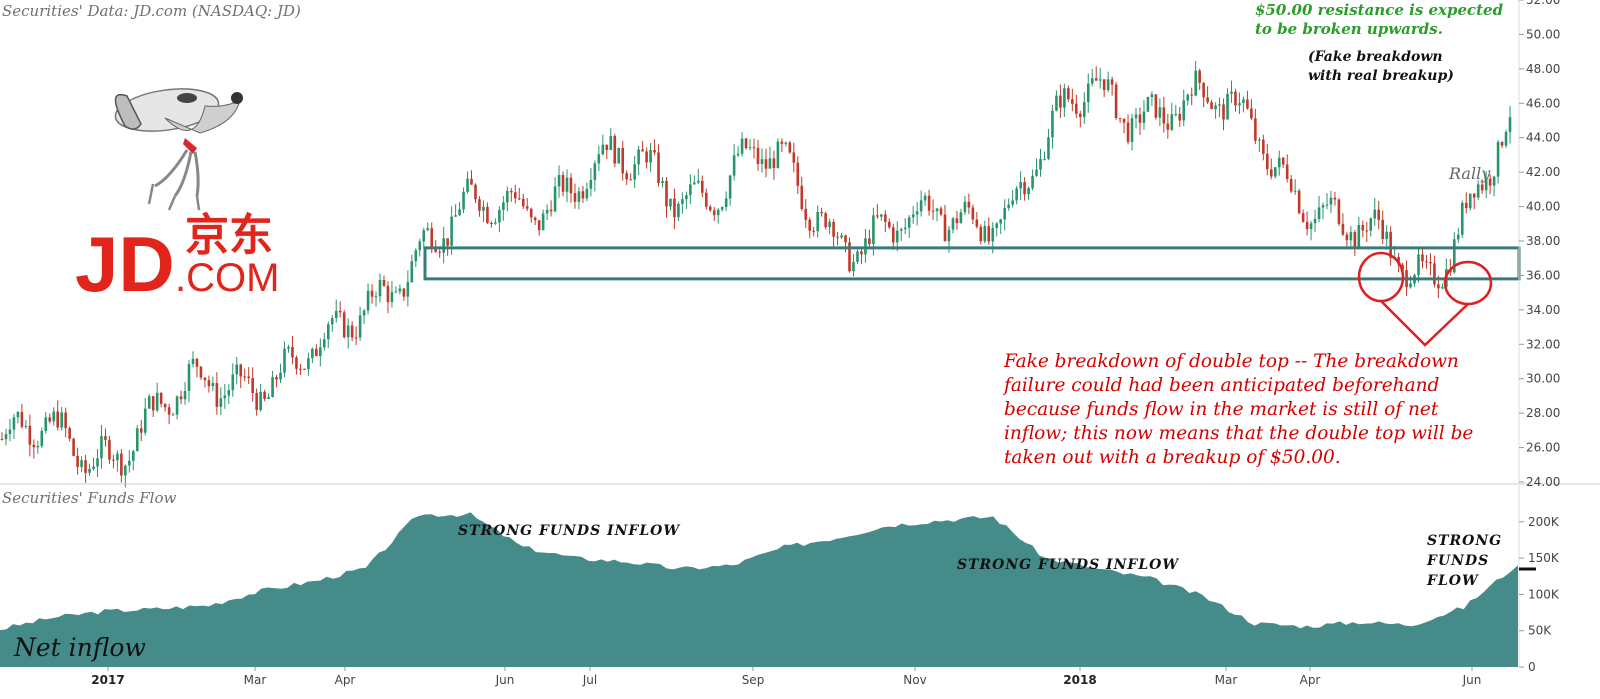 This screenshot has width=1600, height=699. I want to click on x-tick-label: Mar, so click(255, 680).